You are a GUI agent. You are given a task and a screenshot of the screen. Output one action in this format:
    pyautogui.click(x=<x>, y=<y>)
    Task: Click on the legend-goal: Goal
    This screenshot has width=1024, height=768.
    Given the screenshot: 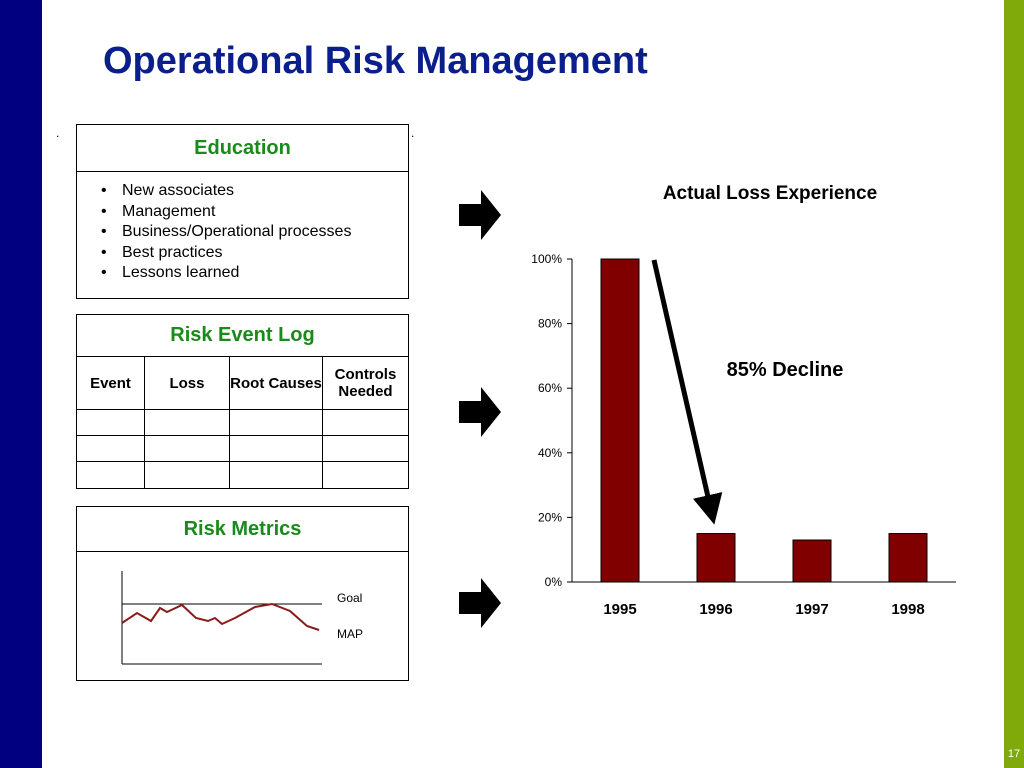 What is the action you would take?
    pyautogui.click(x=350, y=598)
    